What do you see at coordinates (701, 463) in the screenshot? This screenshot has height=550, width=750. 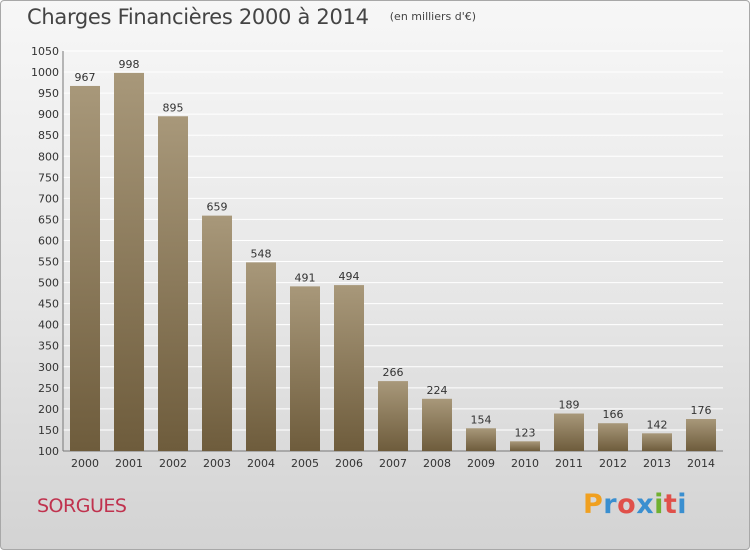 I see `x-tick-label: 2014` at bounding box center [701, 463].